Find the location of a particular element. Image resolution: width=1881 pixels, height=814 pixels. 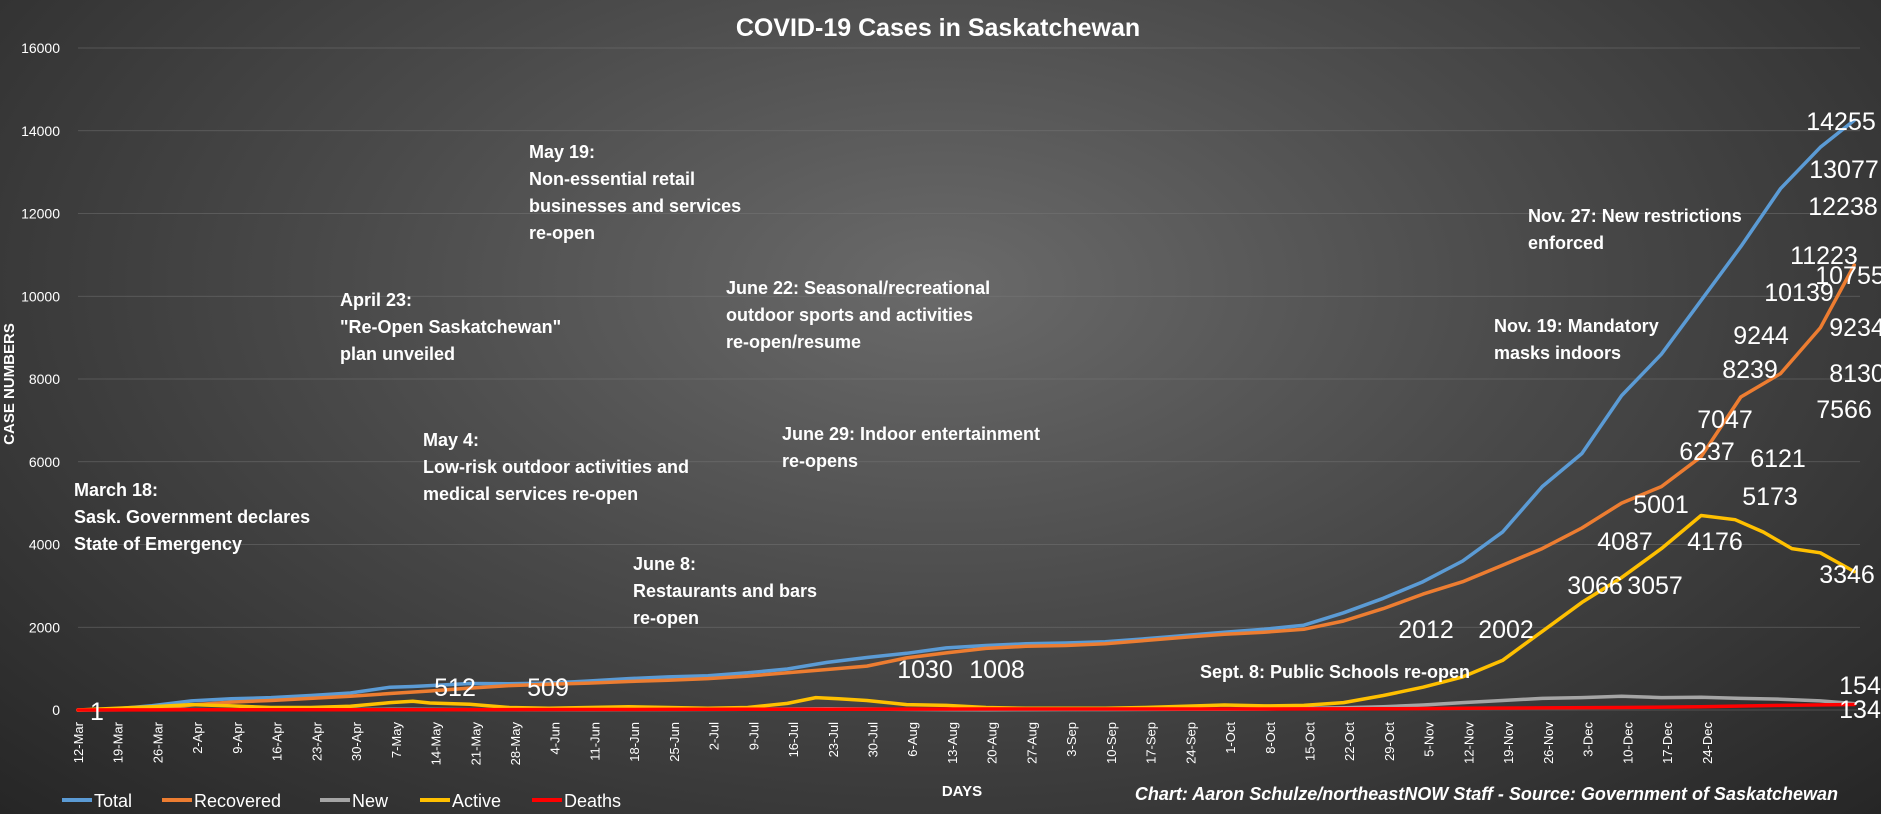

data-label: 4176 is located at coordinates (1715, 542).